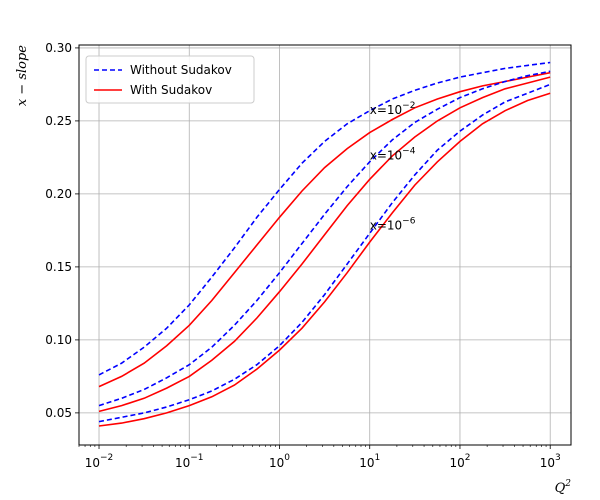 This screenshot has width=600, height=500. I want to click on curve-annotation: x=10−6, so click(393, 225).